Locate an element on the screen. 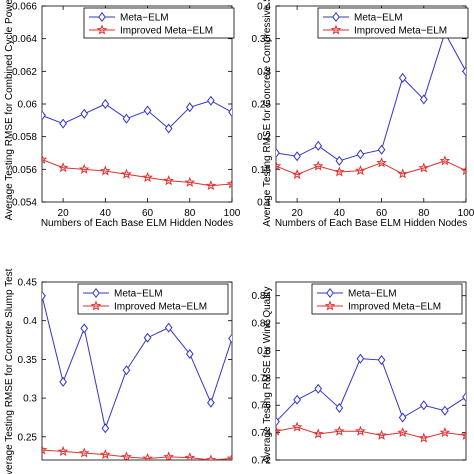 This screenshot has height=474, width=474. legend-diamond-marker is located at coordinates (330, 293).